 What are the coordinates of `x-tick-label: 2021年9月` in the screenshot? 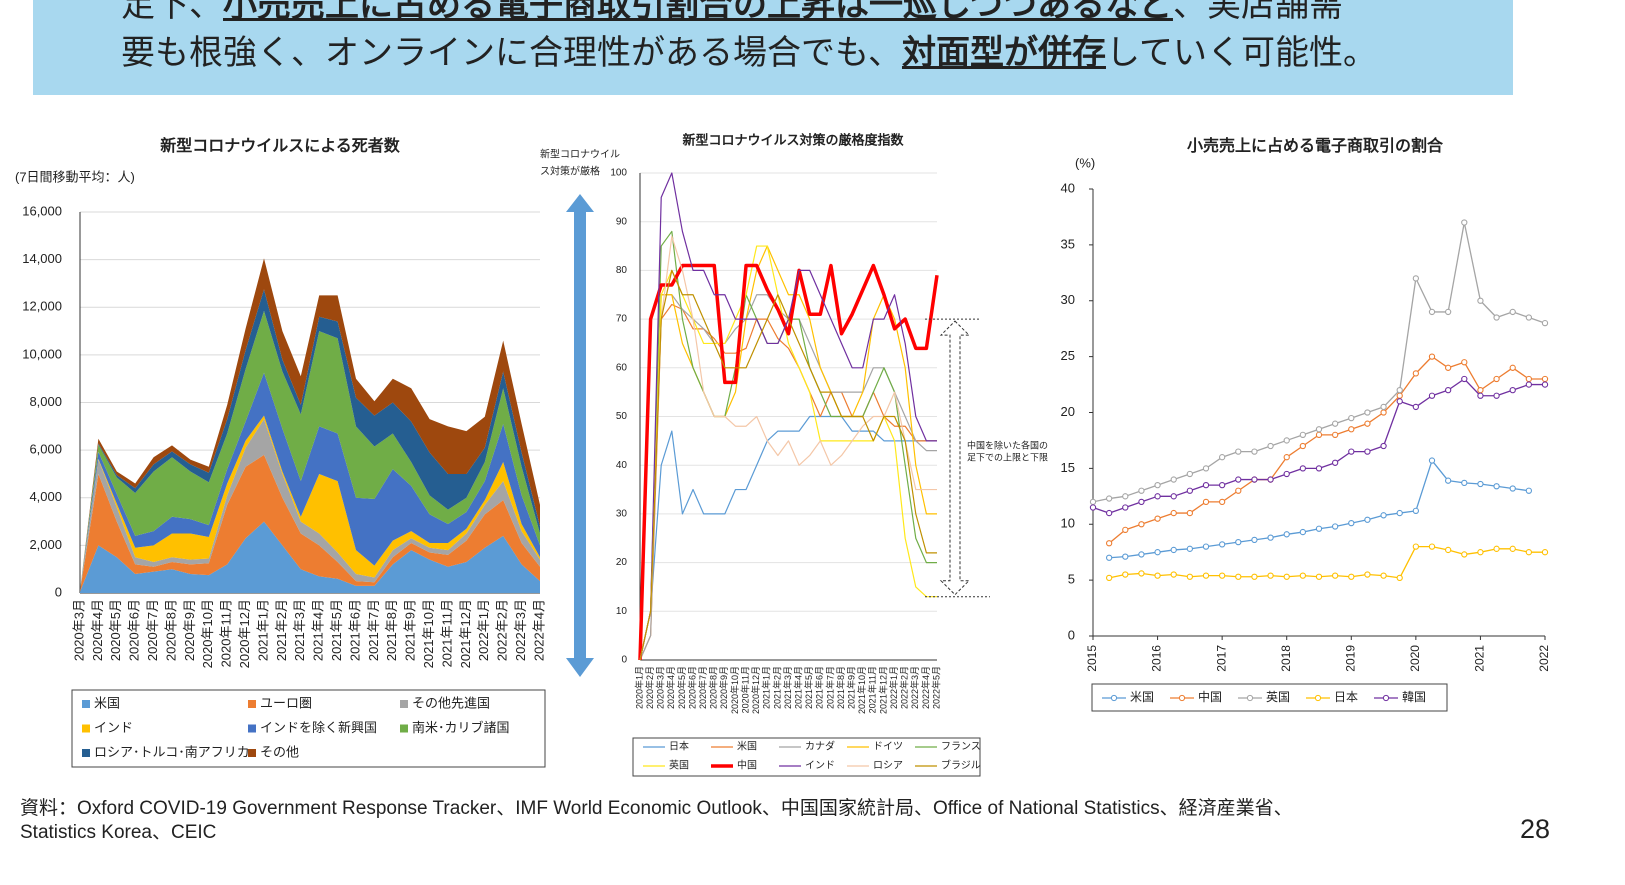 It's located at (851, 687).